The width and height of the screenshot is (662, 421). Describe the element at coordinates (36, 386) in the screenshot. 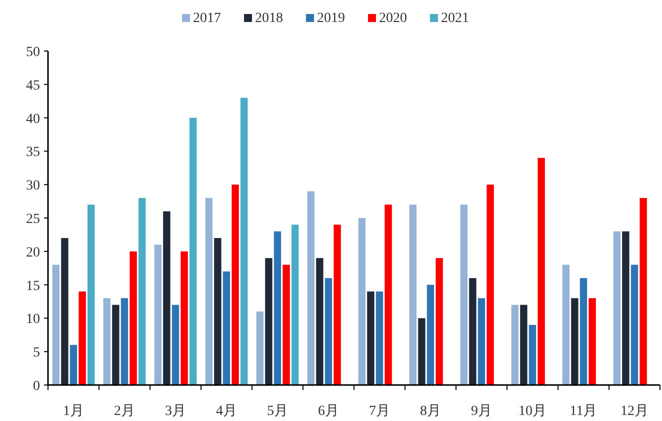

I see `y-tick-label: 0` at that location.